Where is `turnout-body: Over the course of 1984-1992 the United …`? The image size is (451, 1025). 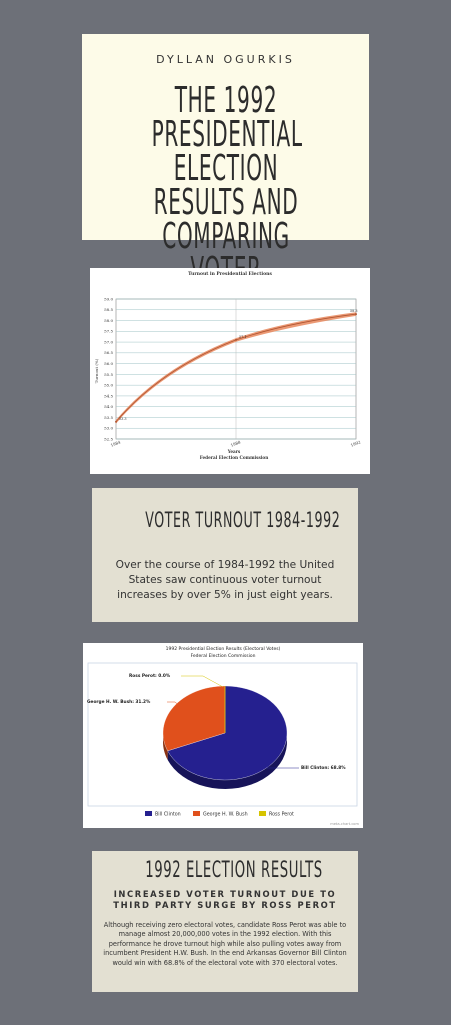 turnout-body: Over the course of 1984-1992 the United … is located at coordinates (225, 580).